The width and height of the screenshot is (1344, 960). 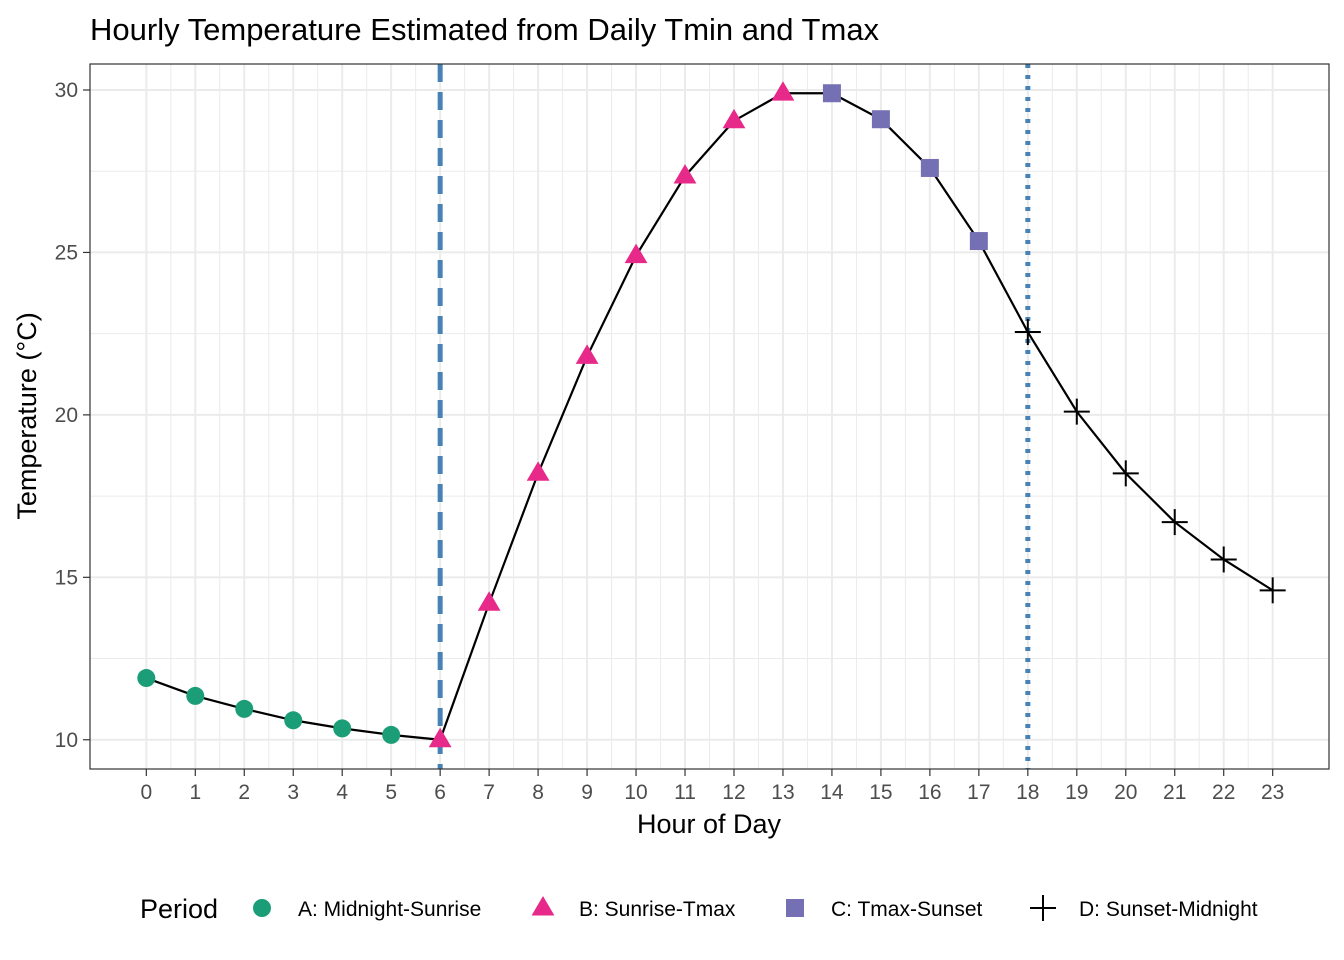 I want to click on y-tick-label: 25, so click(x=66, y=252).